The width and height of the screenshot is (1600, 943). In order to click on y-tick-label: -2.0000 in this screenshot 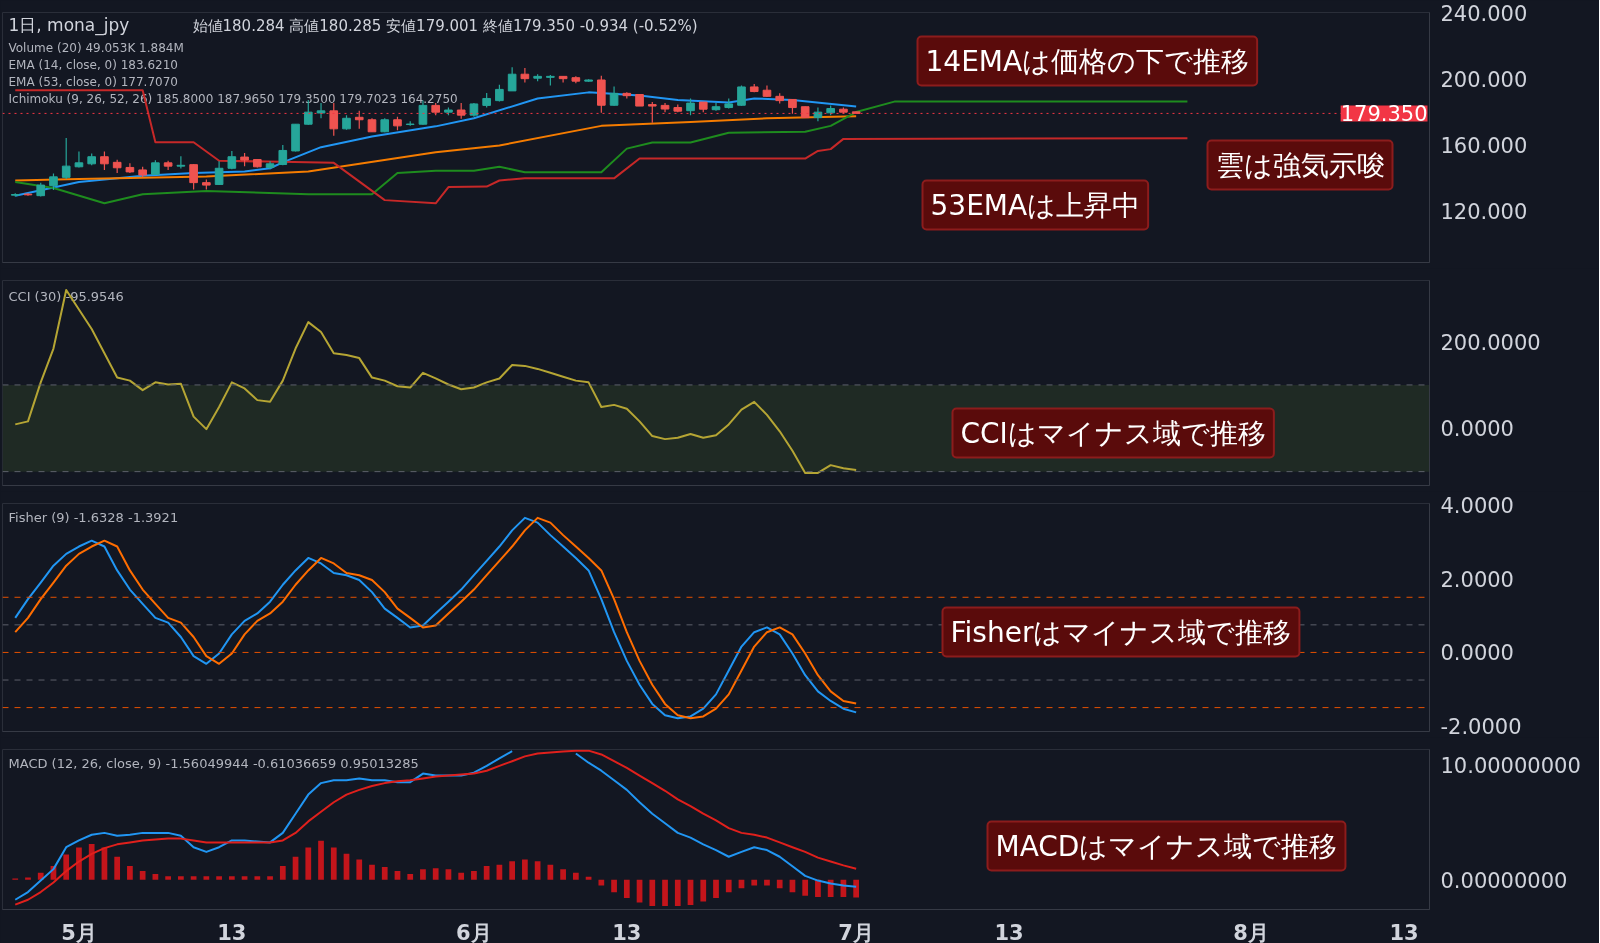, I will do `click(1481, 726)`.